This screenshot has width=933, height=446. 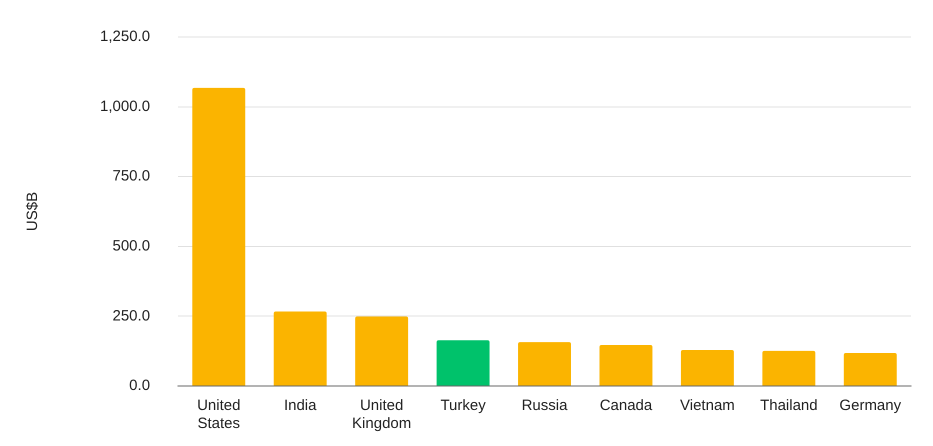 What do you see at coordinates (139, 385) in the screenshot?
I see `y-tick-label: 0.0` at bounding box center [139, 385].